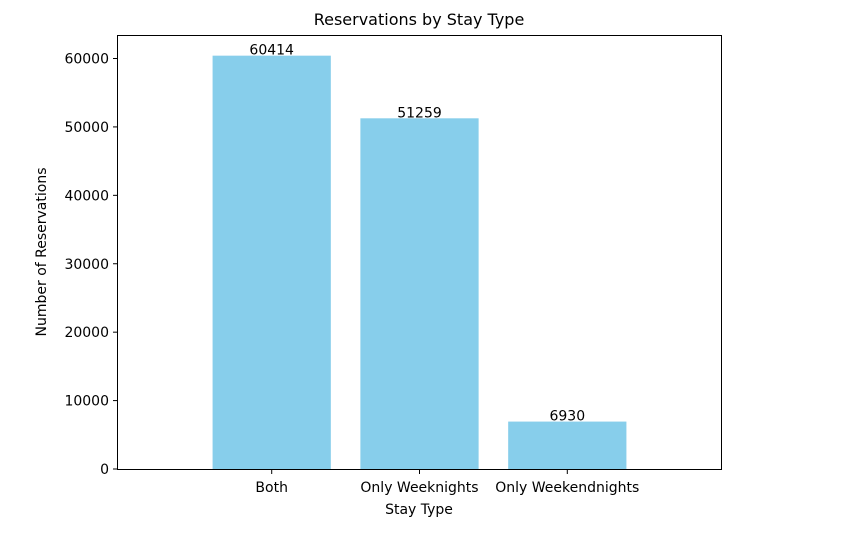  Describe the element at coordinates (86, 196) in the screenshot. I see `y-tick-label-4: 40000` at that location.